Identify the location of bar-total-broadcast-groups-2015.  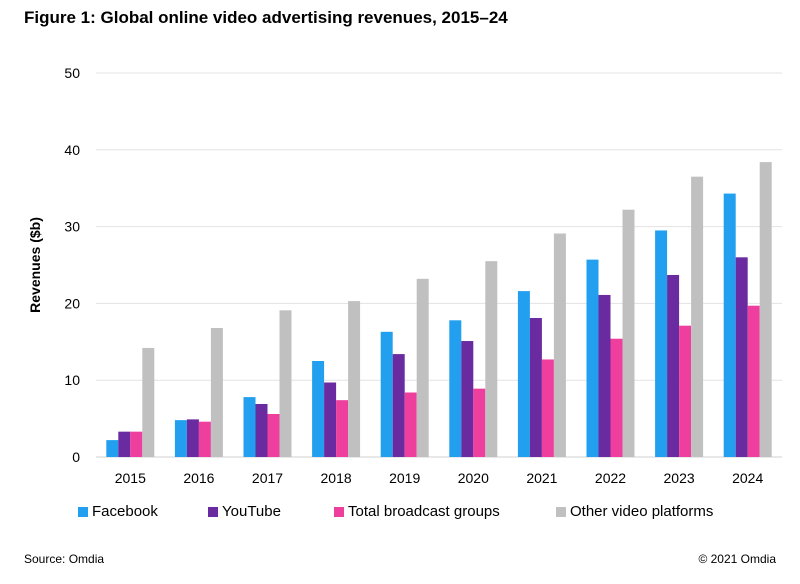
(136, 444).